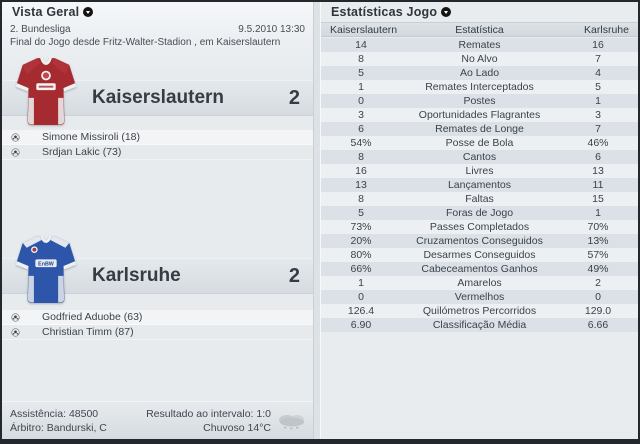  I want to click on home-stat-value: 126.4, so click(361, 311).